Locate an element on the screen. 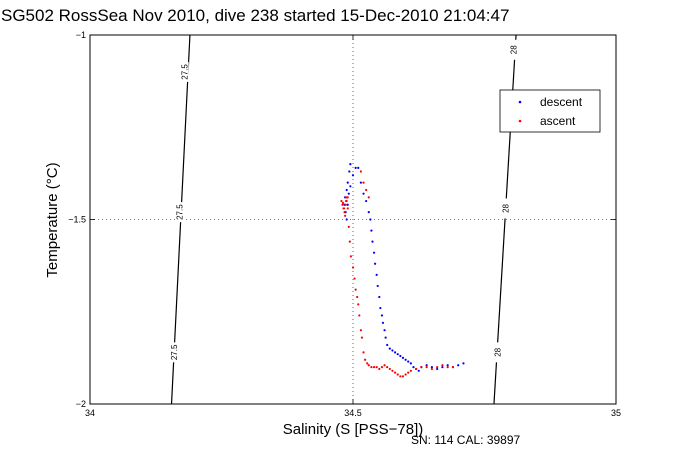 Image resolution: width=681 pixels, height=454 pixels. legend-label-ascent: ascent is located at coordinates (558, 121).